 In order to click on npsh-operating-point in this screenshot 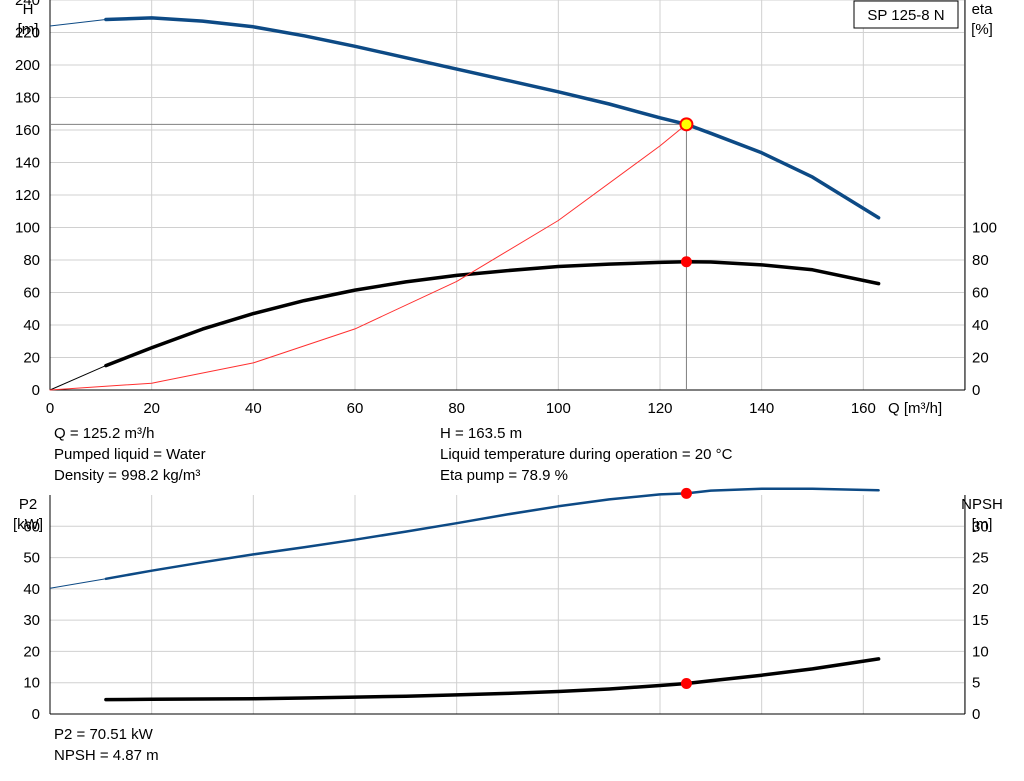, I will do `click(686, 684)`.